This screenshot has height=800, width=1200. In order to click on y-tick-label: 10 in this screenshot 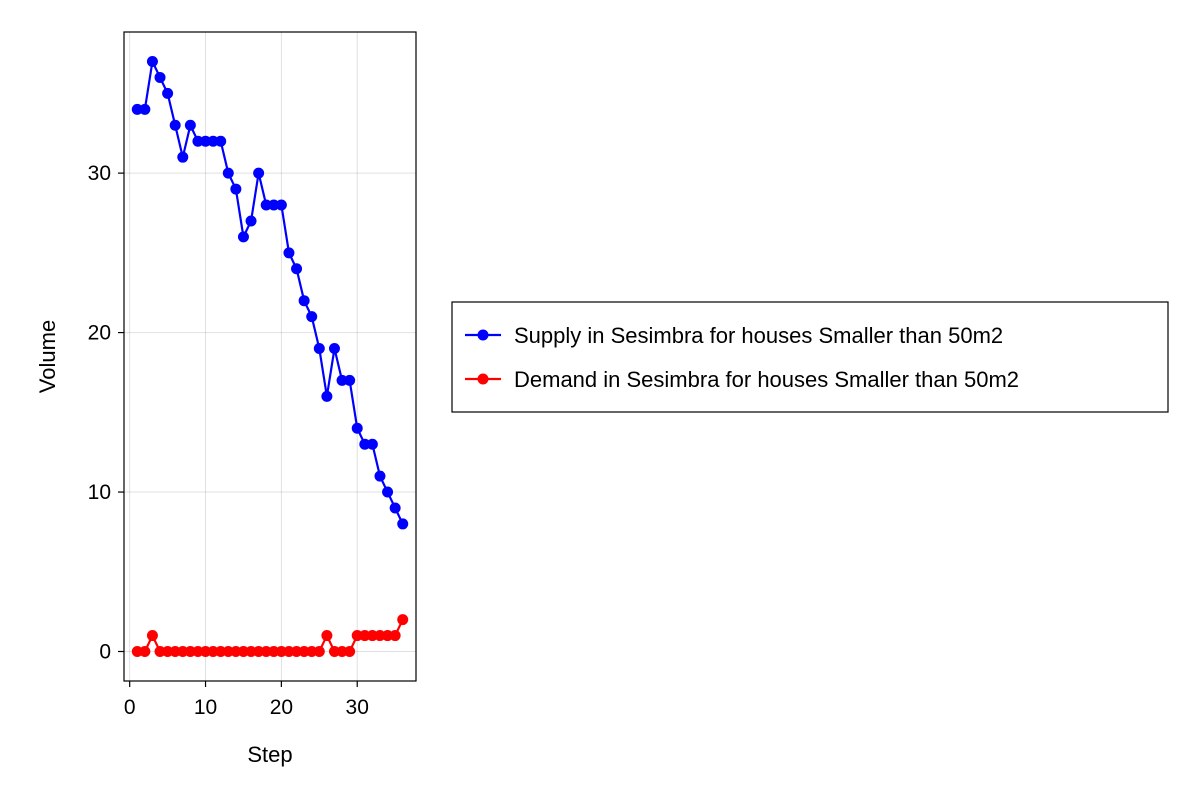, I will do `click(99, 492)`.